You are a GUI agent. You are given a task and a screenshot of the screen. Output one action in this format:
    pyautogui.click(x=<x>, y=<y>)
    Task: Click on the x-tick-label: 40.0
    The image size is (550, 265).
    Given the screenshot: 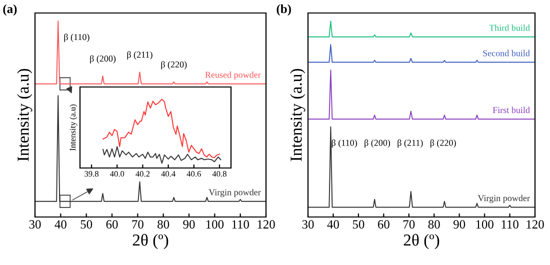 What is the action you would take?
    pyautogui.click(x=117, y=174)
    